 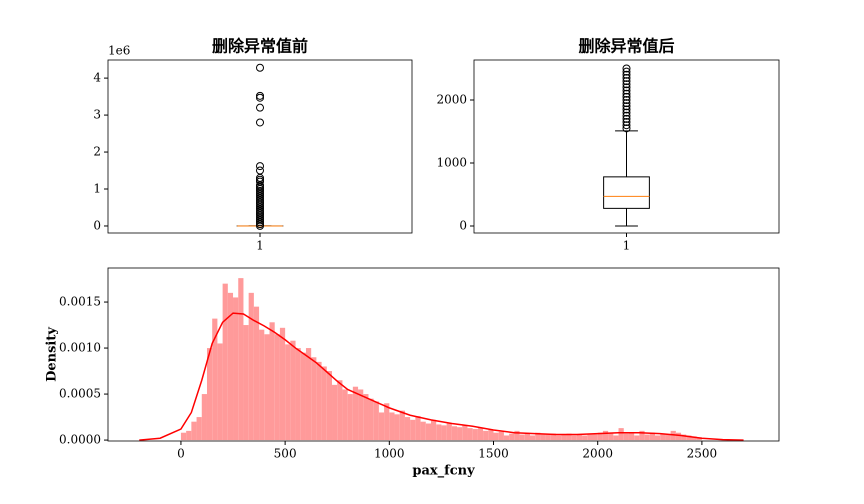 I want to click on y-tick-label: 2000, so click(x=451, y=100).